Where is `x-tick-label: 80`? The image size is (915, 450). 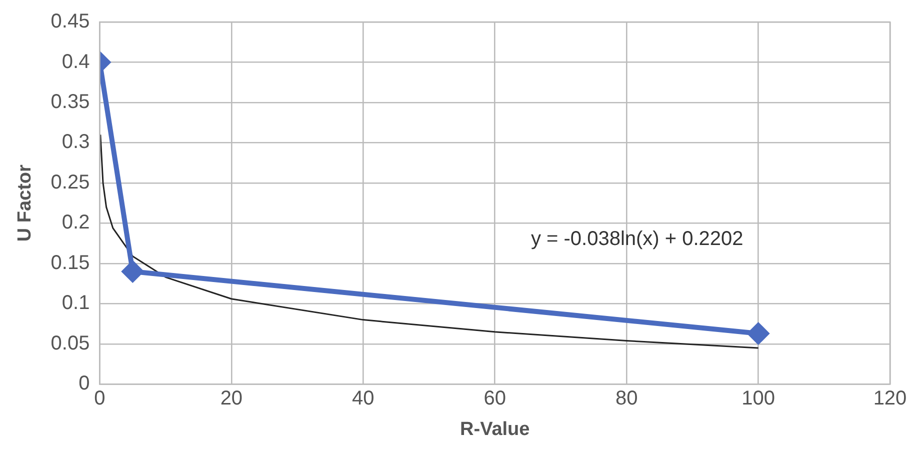 x-tick-label: 80 is located at coordinates (626, 399).